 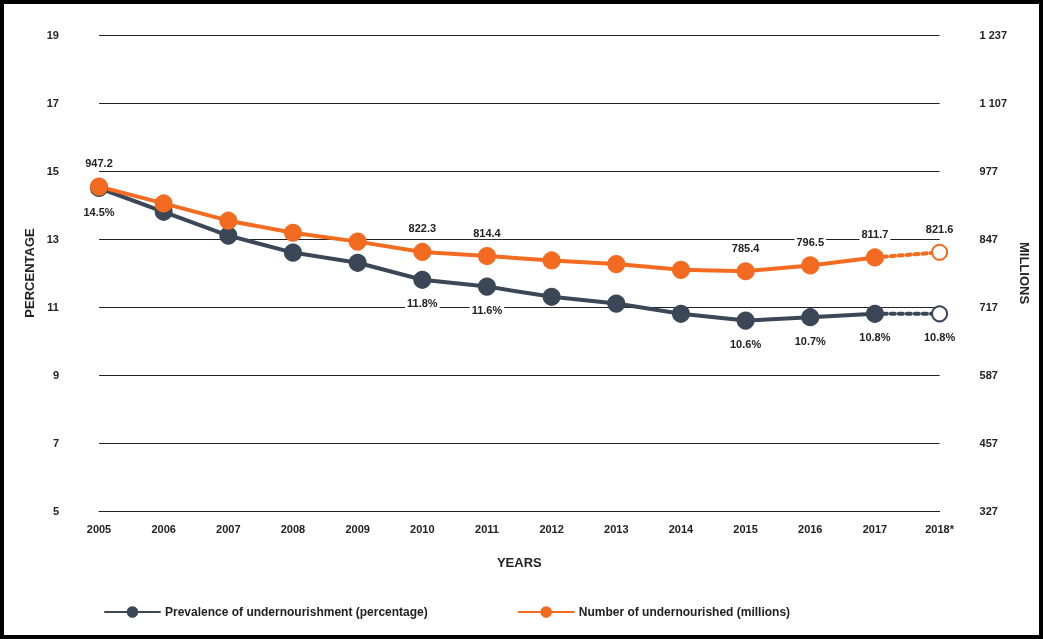 What do you see at coordinates (939, 229) in the screenshot?
I see `data-label: 821.6` at bounding box center [939, 229].